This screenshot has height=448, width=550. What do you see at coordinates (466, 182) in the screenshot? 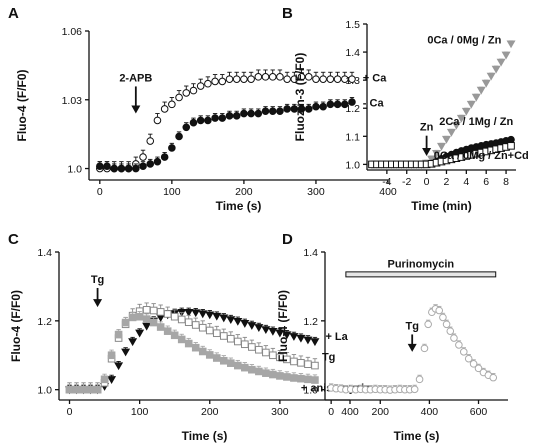
I see `x-tick-label: 4` at bounding box center [466, 182].